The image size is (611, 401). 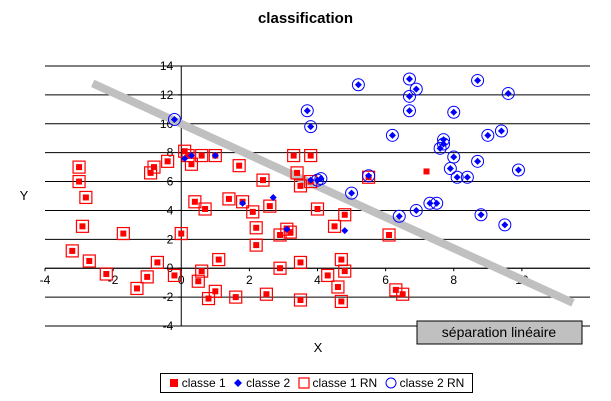 I want to click on x-tick-label: 6, so click(x=385, y=280).